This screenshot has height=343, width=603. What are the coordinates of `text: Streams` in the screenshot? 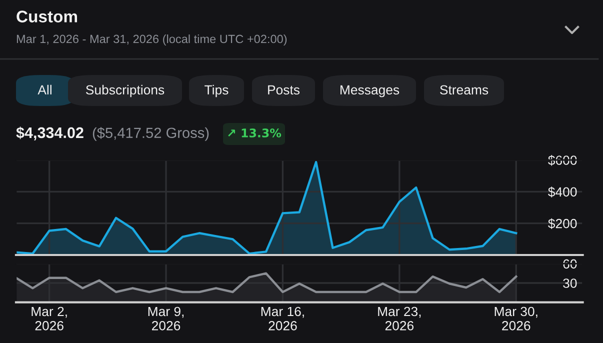 It's located at (464, 90).